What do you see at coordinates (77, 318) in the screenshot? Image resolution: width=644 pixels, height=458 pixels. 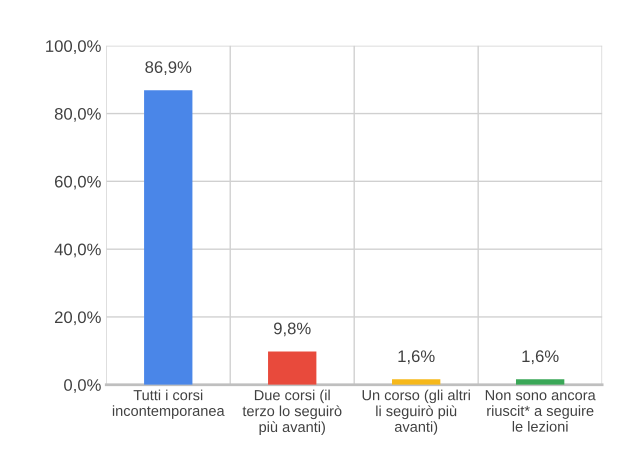 I see `y-tick-label: 20,0%` at bounding box center [77, 318].